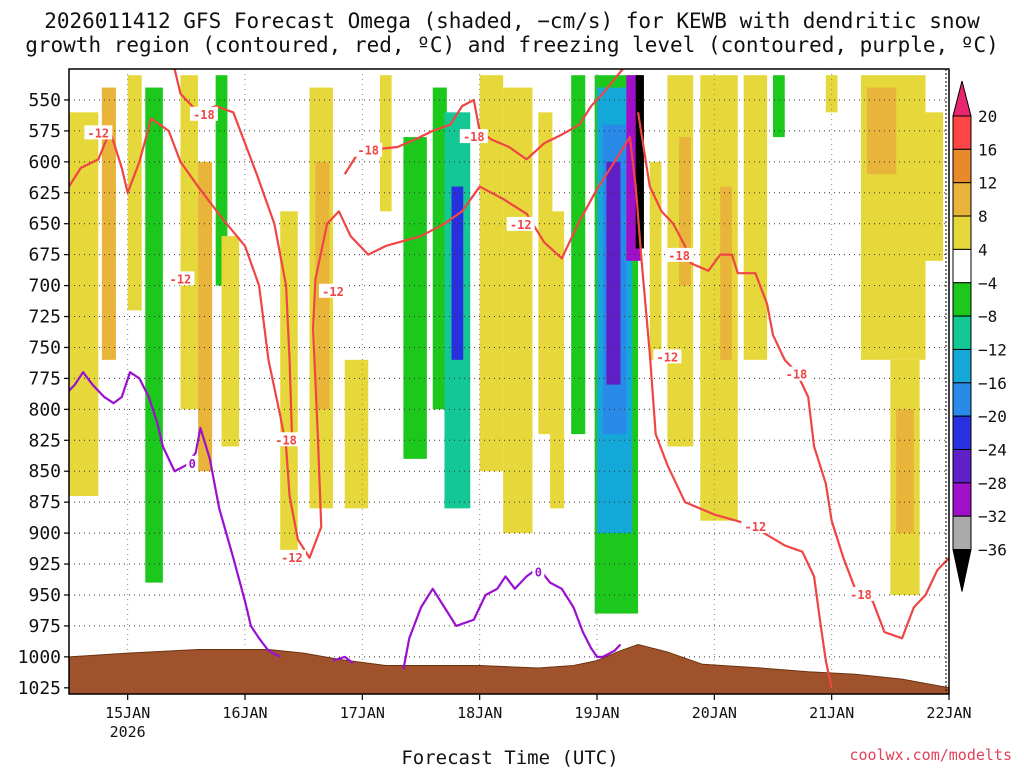 This screenshot has height=768, width=1024. I want to click on colorbar-label-5: −4, so click(987, 283).